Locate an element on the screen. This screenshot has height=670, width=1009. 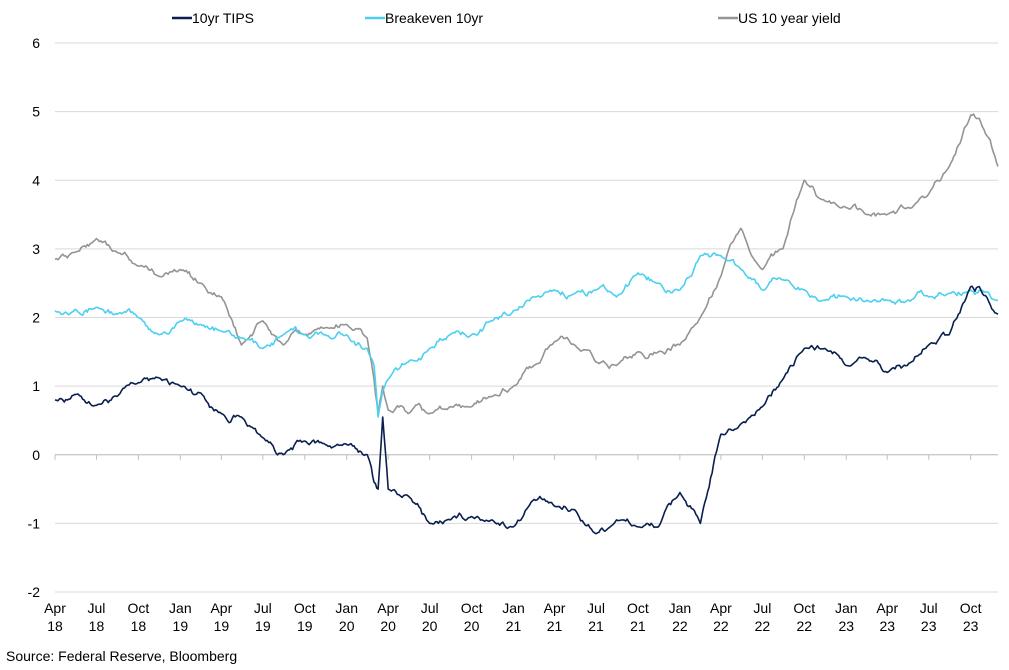
y-tick-label: 6 is located at coordinates (36, 43).